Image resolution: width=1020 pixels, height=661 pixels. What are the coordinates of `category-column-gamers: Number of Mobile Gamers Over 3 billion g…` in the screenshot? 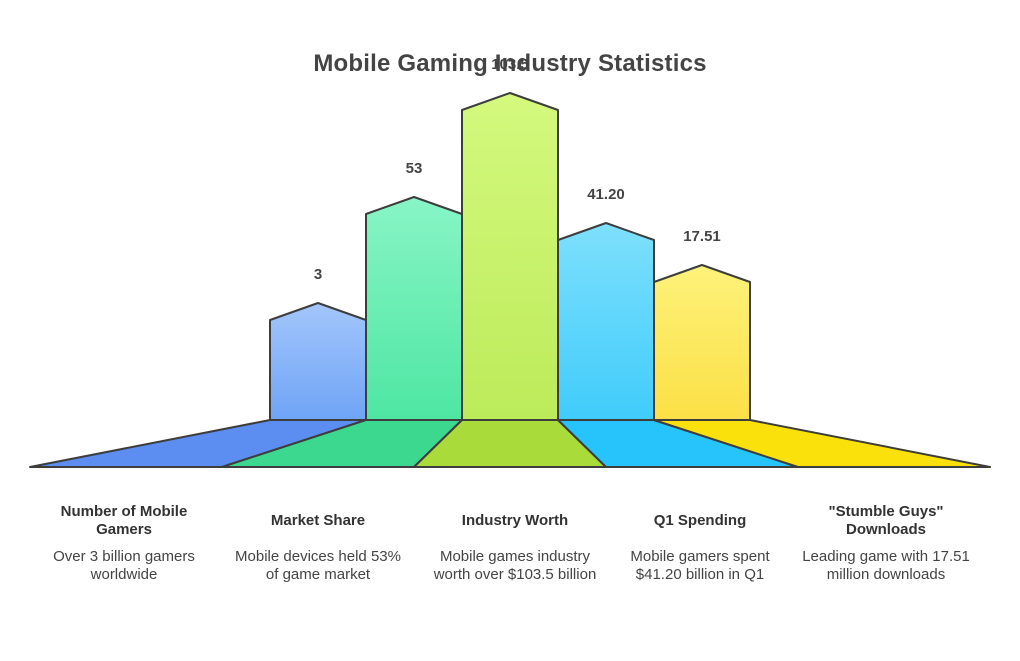 It's located at (124, 543).